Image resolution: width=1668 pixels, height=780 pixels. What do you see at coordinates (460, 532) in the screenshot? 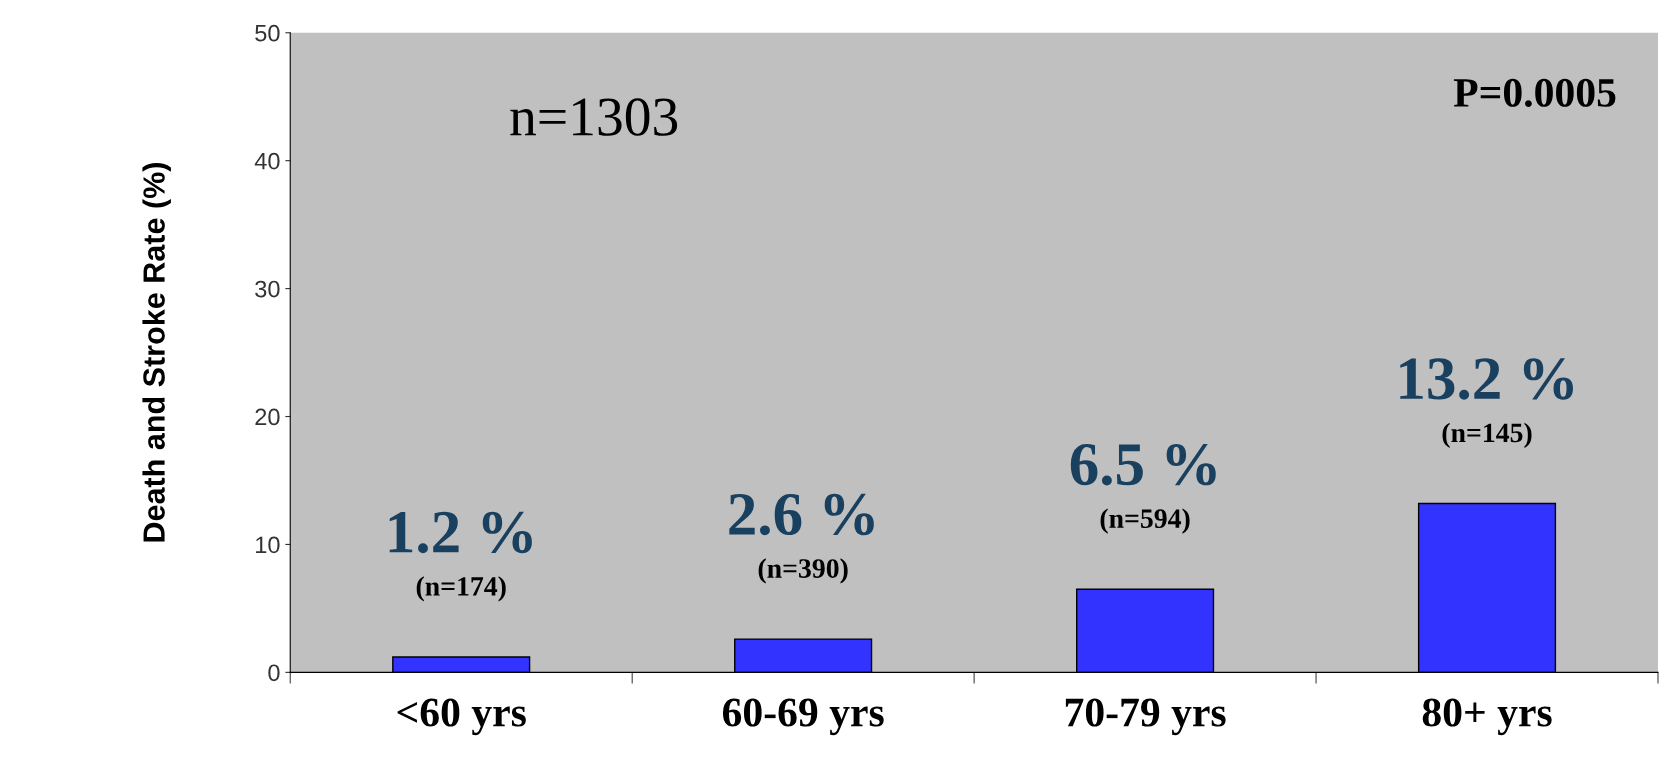
I see `data-label: 1.2 %` at bounding box center [460, 532].